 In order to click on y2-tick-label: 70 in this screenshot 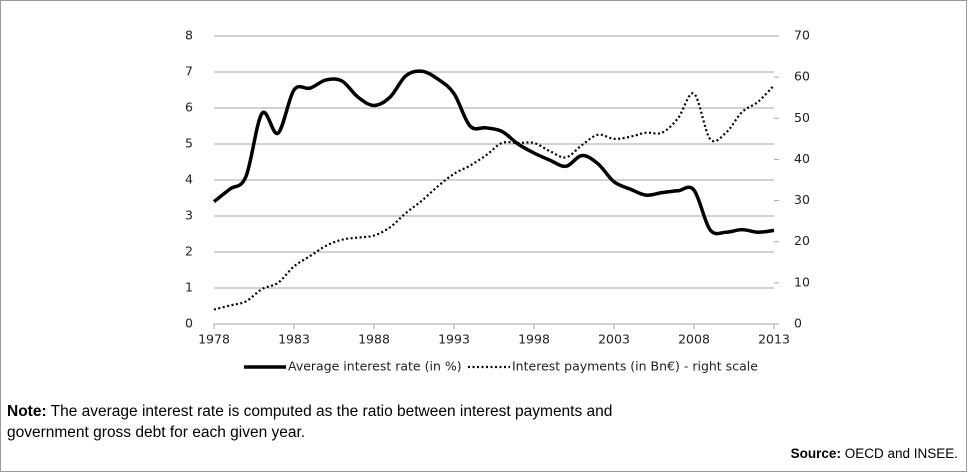, I will do `click(802, 35)`.